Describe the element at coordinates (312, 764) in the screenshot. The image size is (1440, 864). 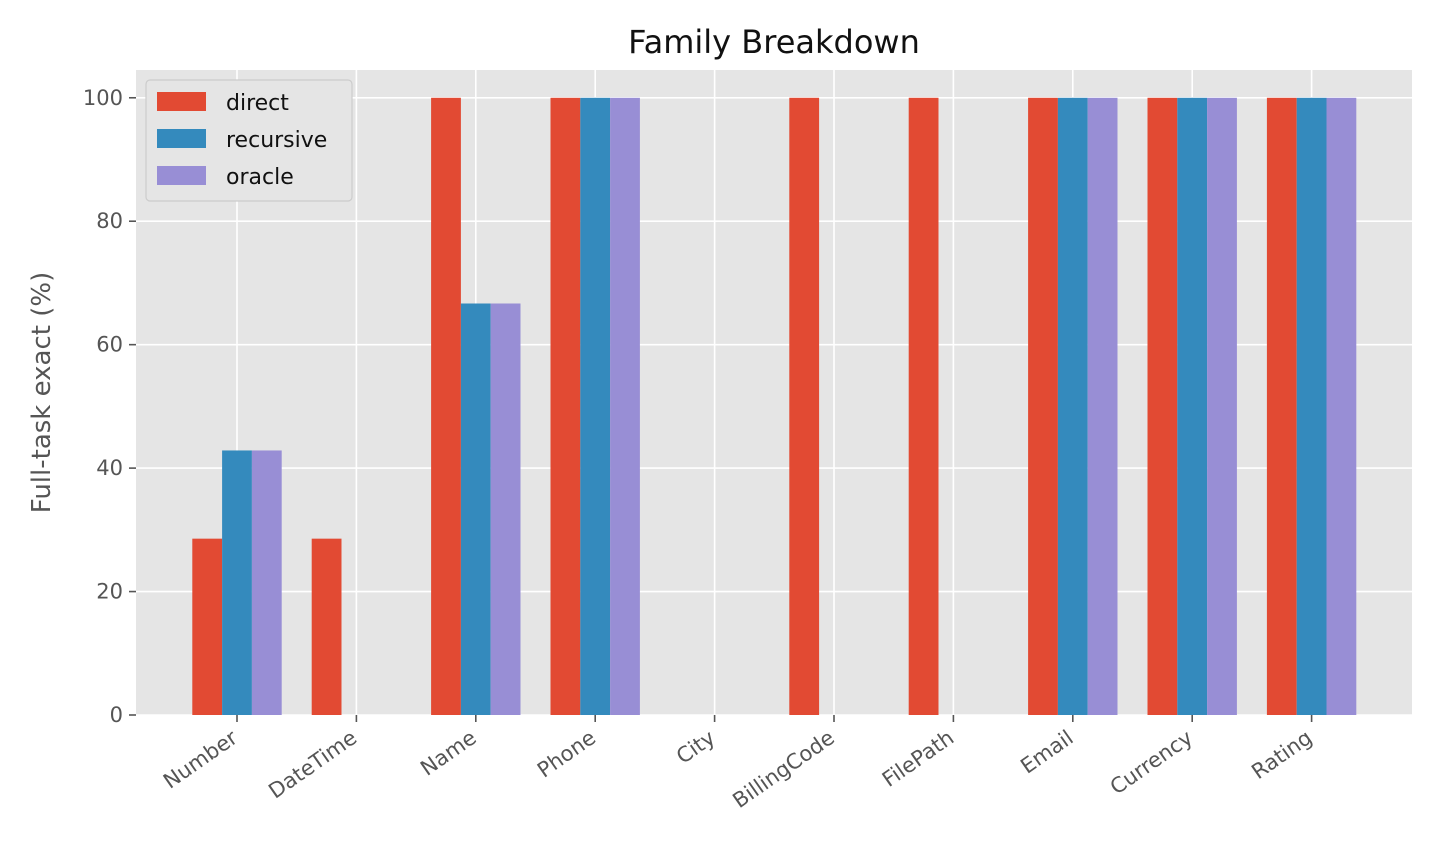
I see `x-tick-label-datetime: DateTime` at that location.